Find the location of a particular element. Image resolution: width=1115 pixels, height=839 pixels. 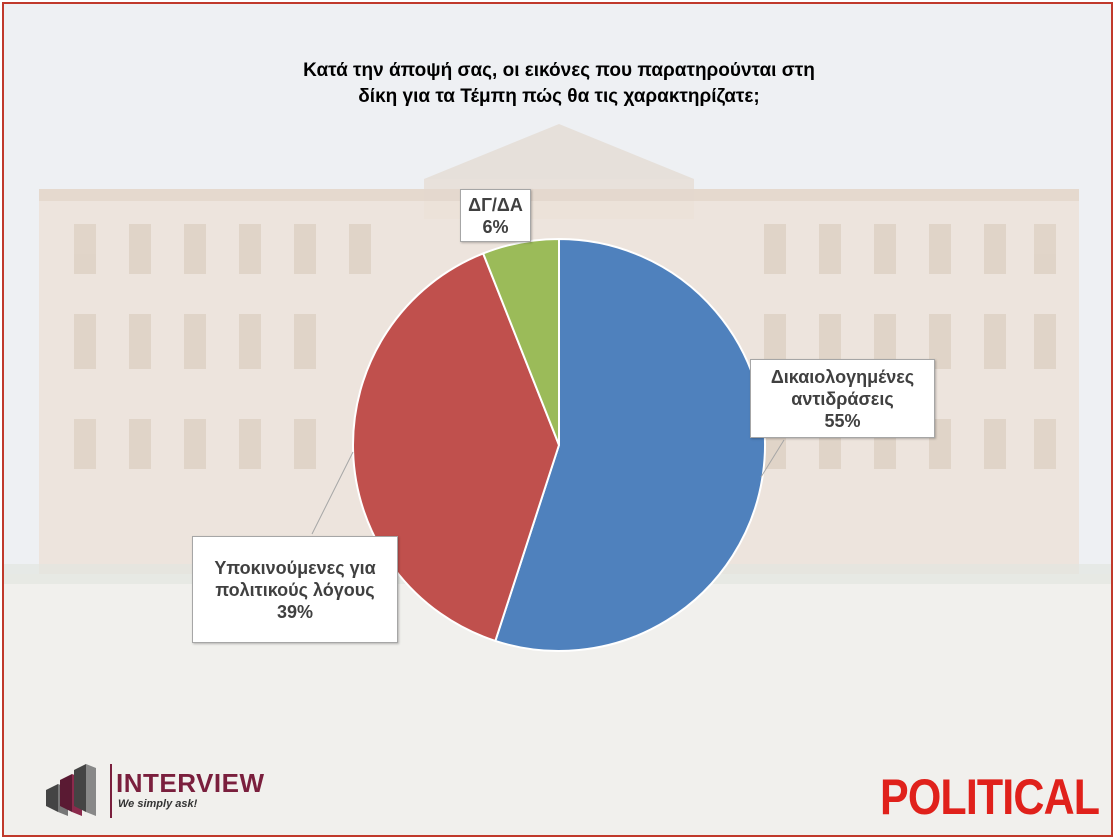

interview-logo-divider is located at coordinates (111, 791).